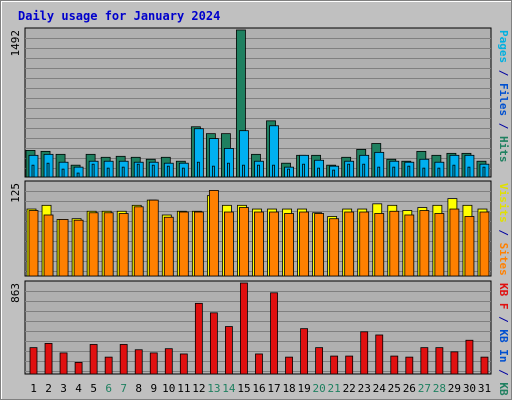 The image size is (512, 404). Describe the element at coordinates (469, 388) in the screenshot. I see `x-tick-label: 30` at that location.